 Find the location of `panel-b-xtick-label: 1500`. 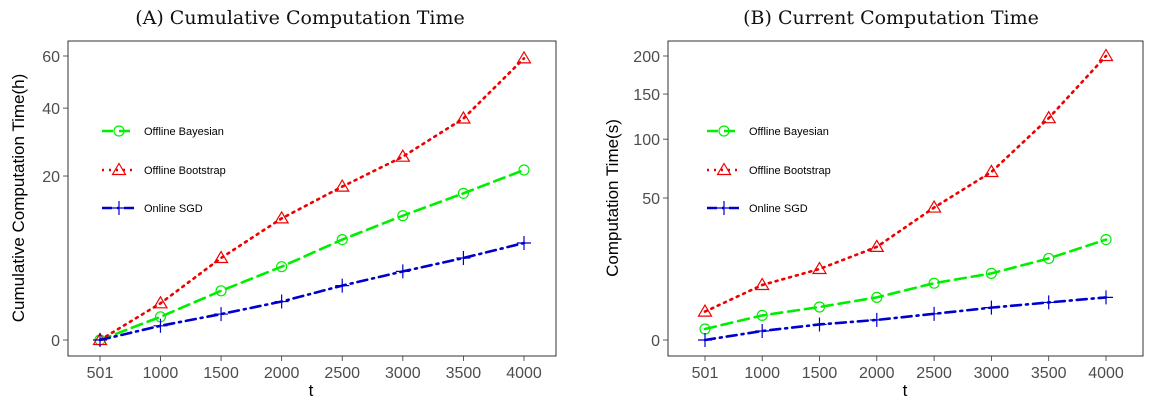

panel-b-xtick-label: 1500 is located at coordinates (820, 373).